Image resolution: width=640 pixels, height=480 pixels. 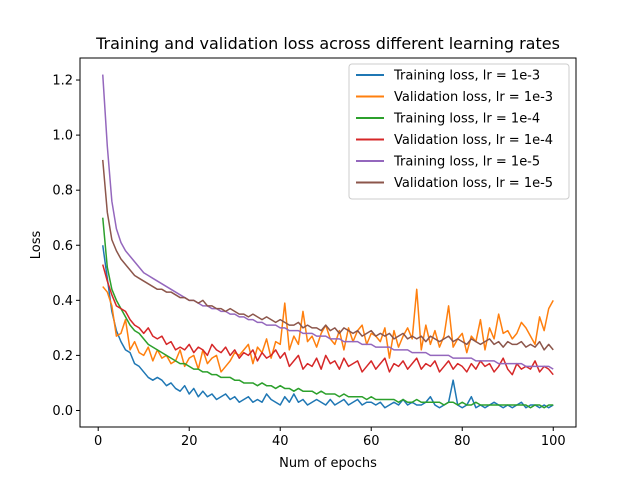 I want to click on y-axis-label: Loss, so click(x=36, y=245).